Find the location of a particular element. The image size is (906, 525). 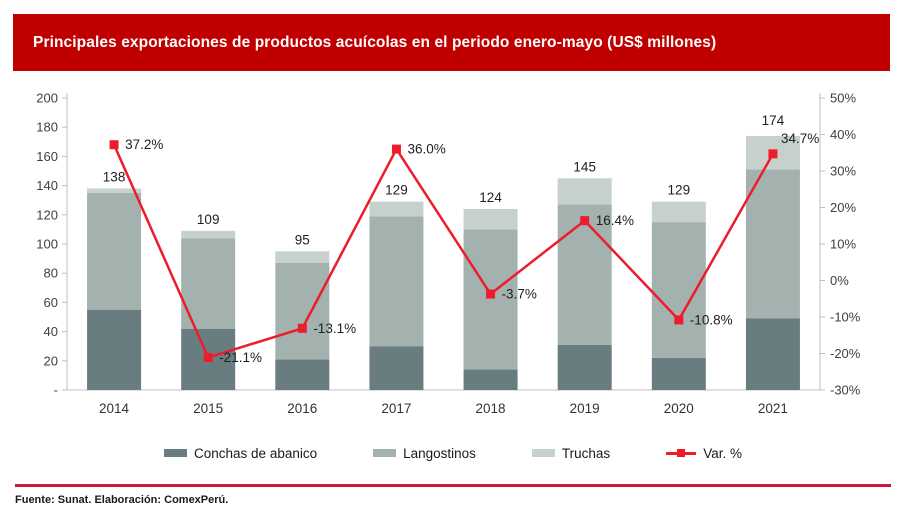

footer-divider is located at coordinates (453, 485).